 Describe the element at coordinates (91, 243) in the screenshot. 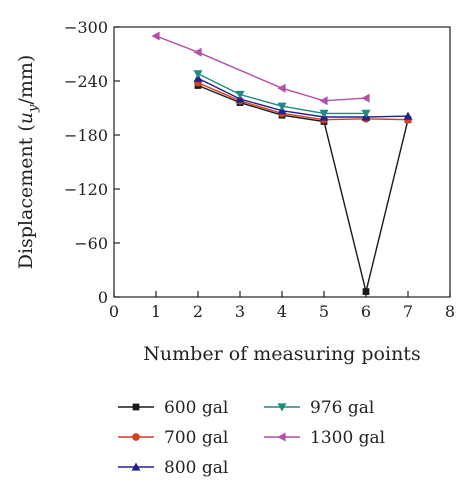

I see `y-tick-label: −60` at that location.